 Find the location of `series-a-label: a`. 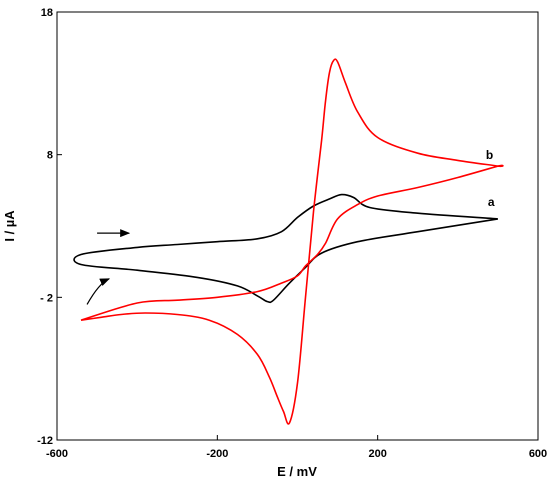

series-a-label: a is located at coordinates (491, 202).